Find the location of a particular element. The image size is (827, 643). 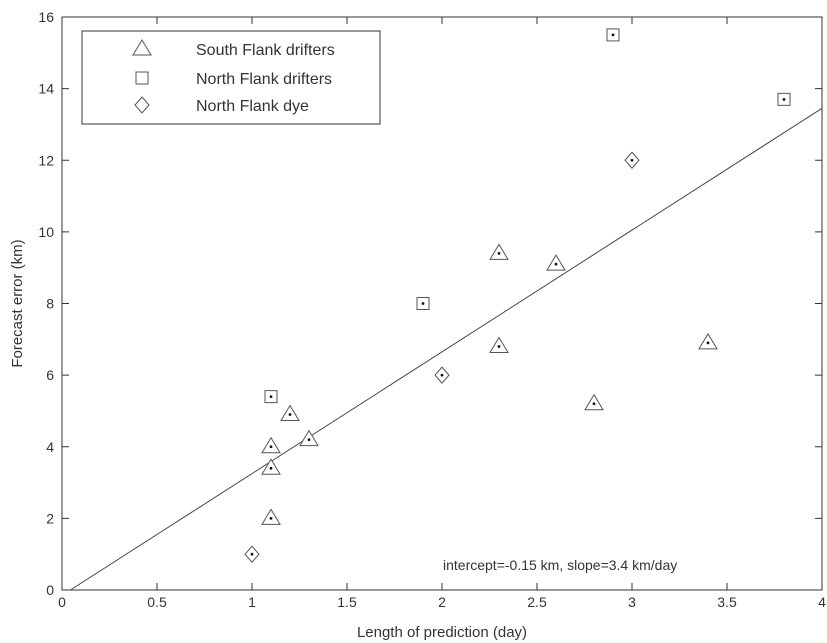

x-axis-label: Length of prediction (day) is located at coordinates (442, 632).